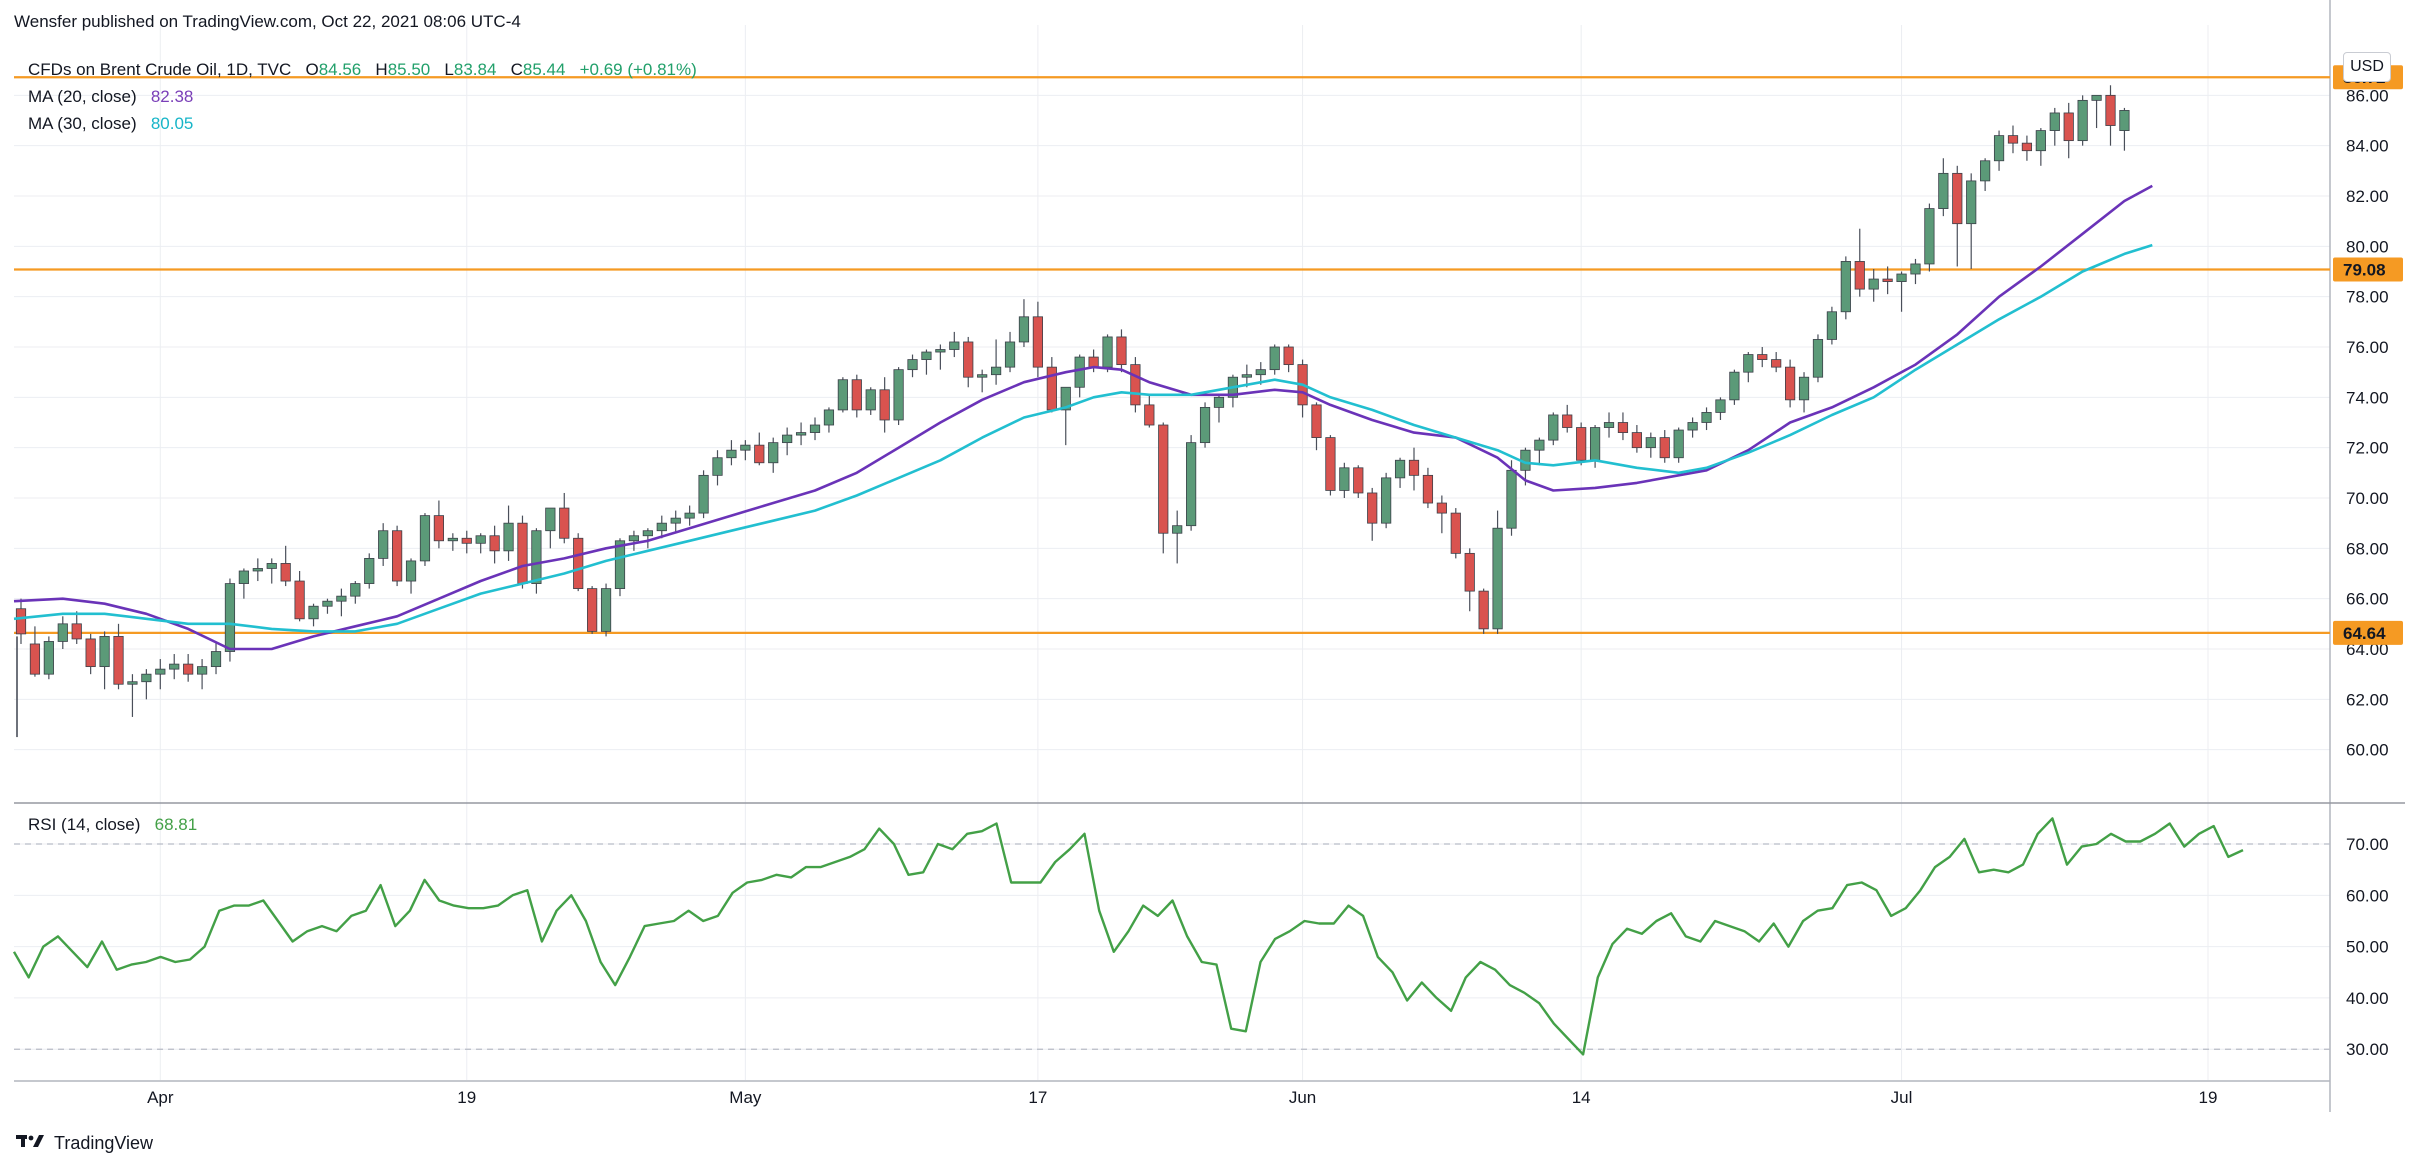 The image size is (2425, 1171). What do you see at coordinates (516, 69) in the screenshot?
I see `close-label: C` at bounding box center [516, 69].